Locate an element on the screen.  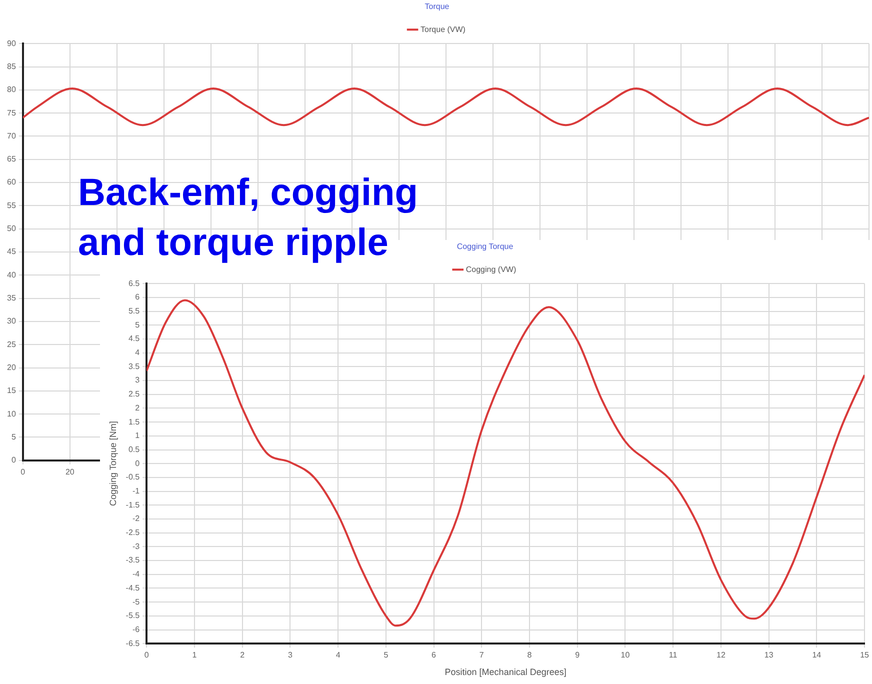
y-tick-label: -4 is located at coordinates (136, 574).